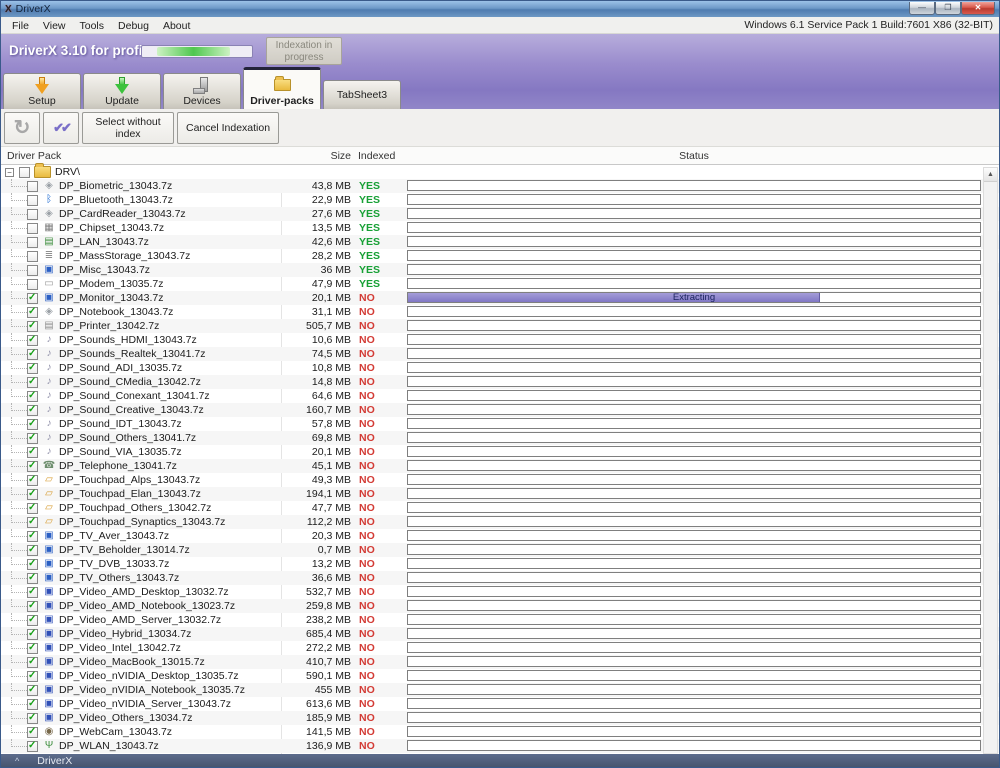 Image resolution: width=1000 pixels, height=768 pixels. Describe the element at coordinates (340, 156) in the screenshot. I see `column-header-size: Size` at that location.